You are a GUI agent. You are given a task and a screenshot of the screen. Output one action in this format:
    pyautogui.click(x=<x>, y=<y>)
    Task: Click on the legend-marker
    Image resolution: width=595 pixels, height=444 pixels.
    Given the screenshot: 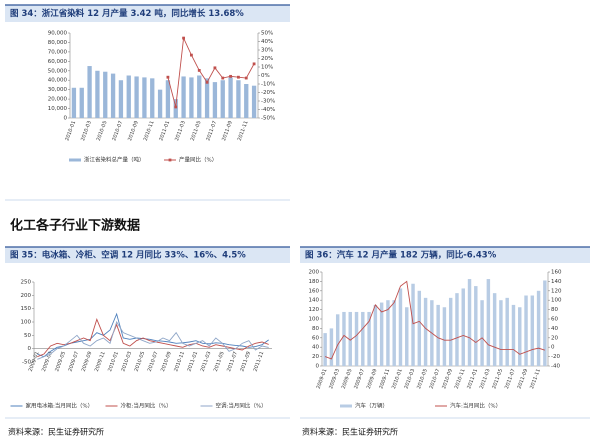 What is the action you would take?
    pyautogui.click(x=170, y=160)
    